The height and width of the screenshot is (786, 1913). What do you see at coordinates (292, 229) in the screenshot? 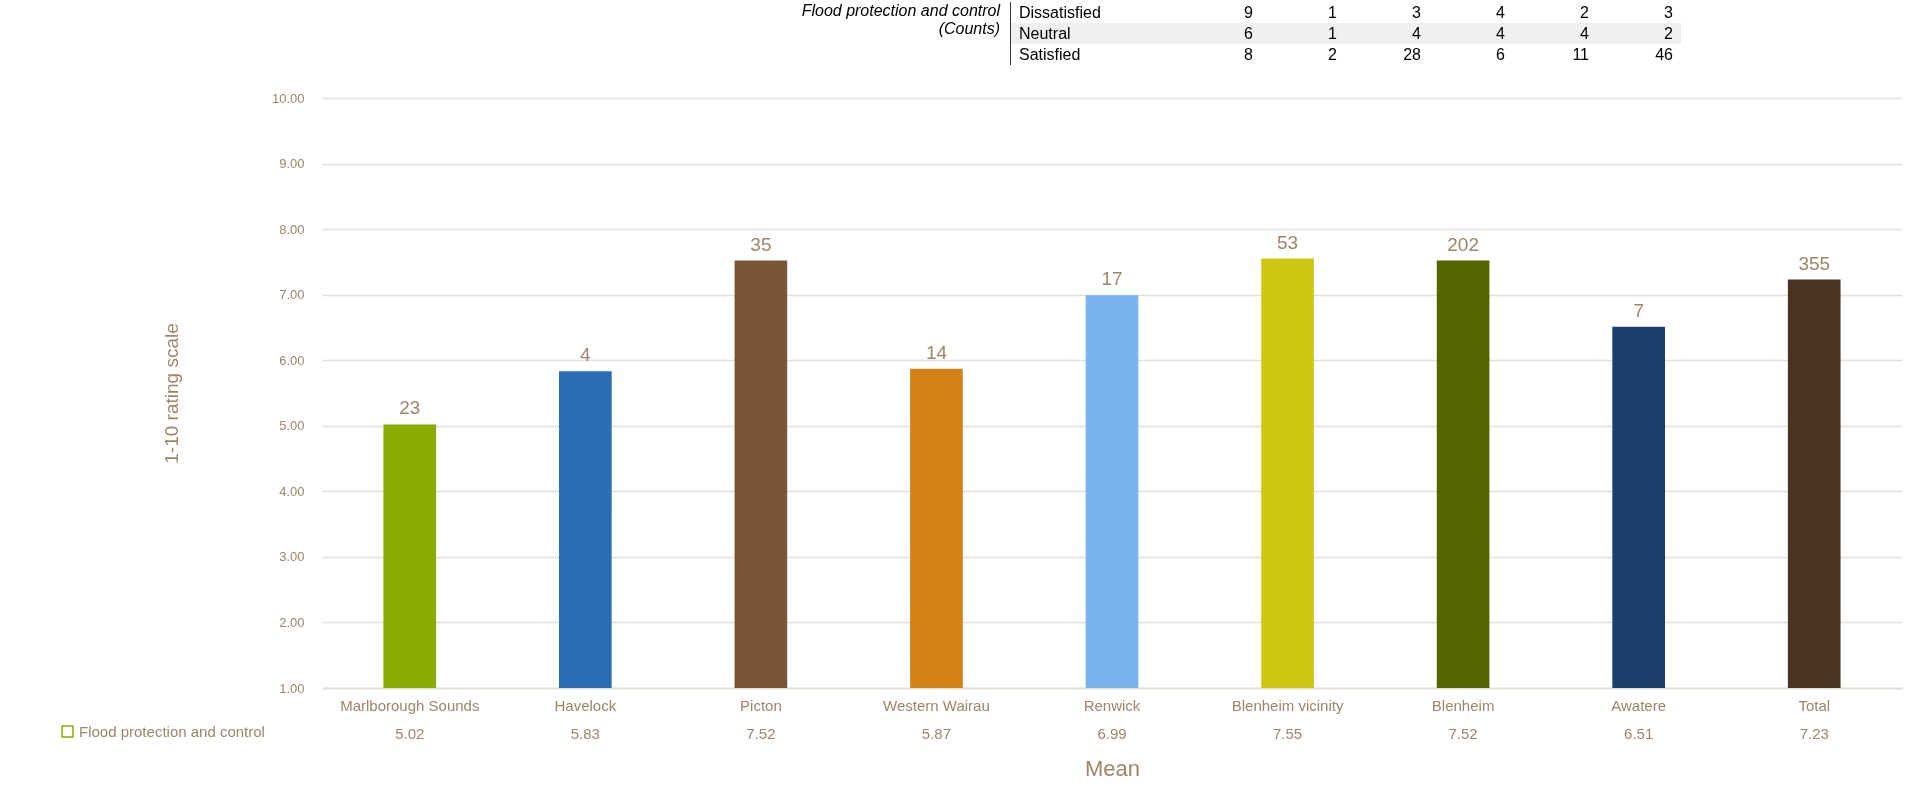
I see `y-tick-label: 8.00` at bounding box center [292, 229].